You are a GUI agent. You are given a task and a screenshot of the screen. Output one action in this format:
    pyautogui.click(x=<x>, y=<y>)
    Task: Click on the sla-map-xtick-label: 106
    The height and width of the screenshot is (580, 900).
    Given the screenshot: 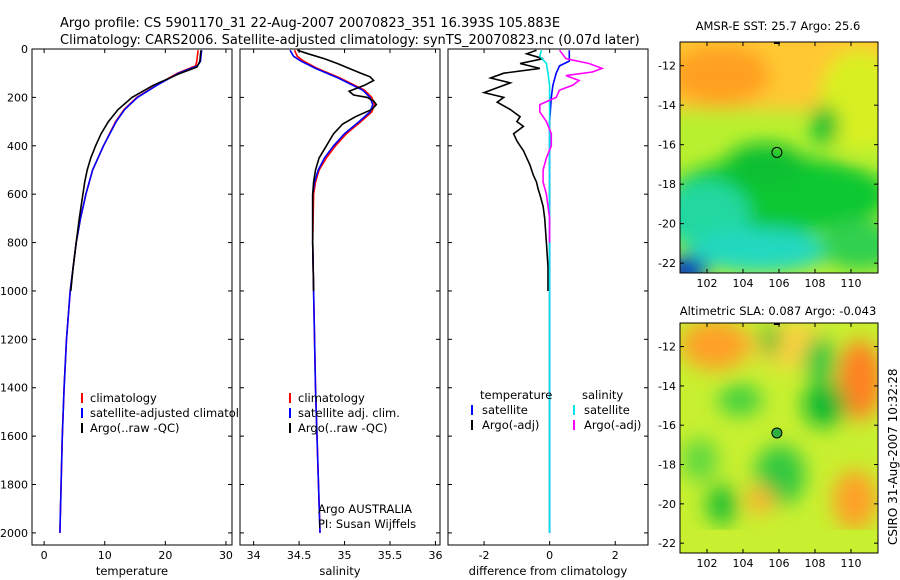 What is the action you would take?
    pyautogui.click(x=779, y=563)
    